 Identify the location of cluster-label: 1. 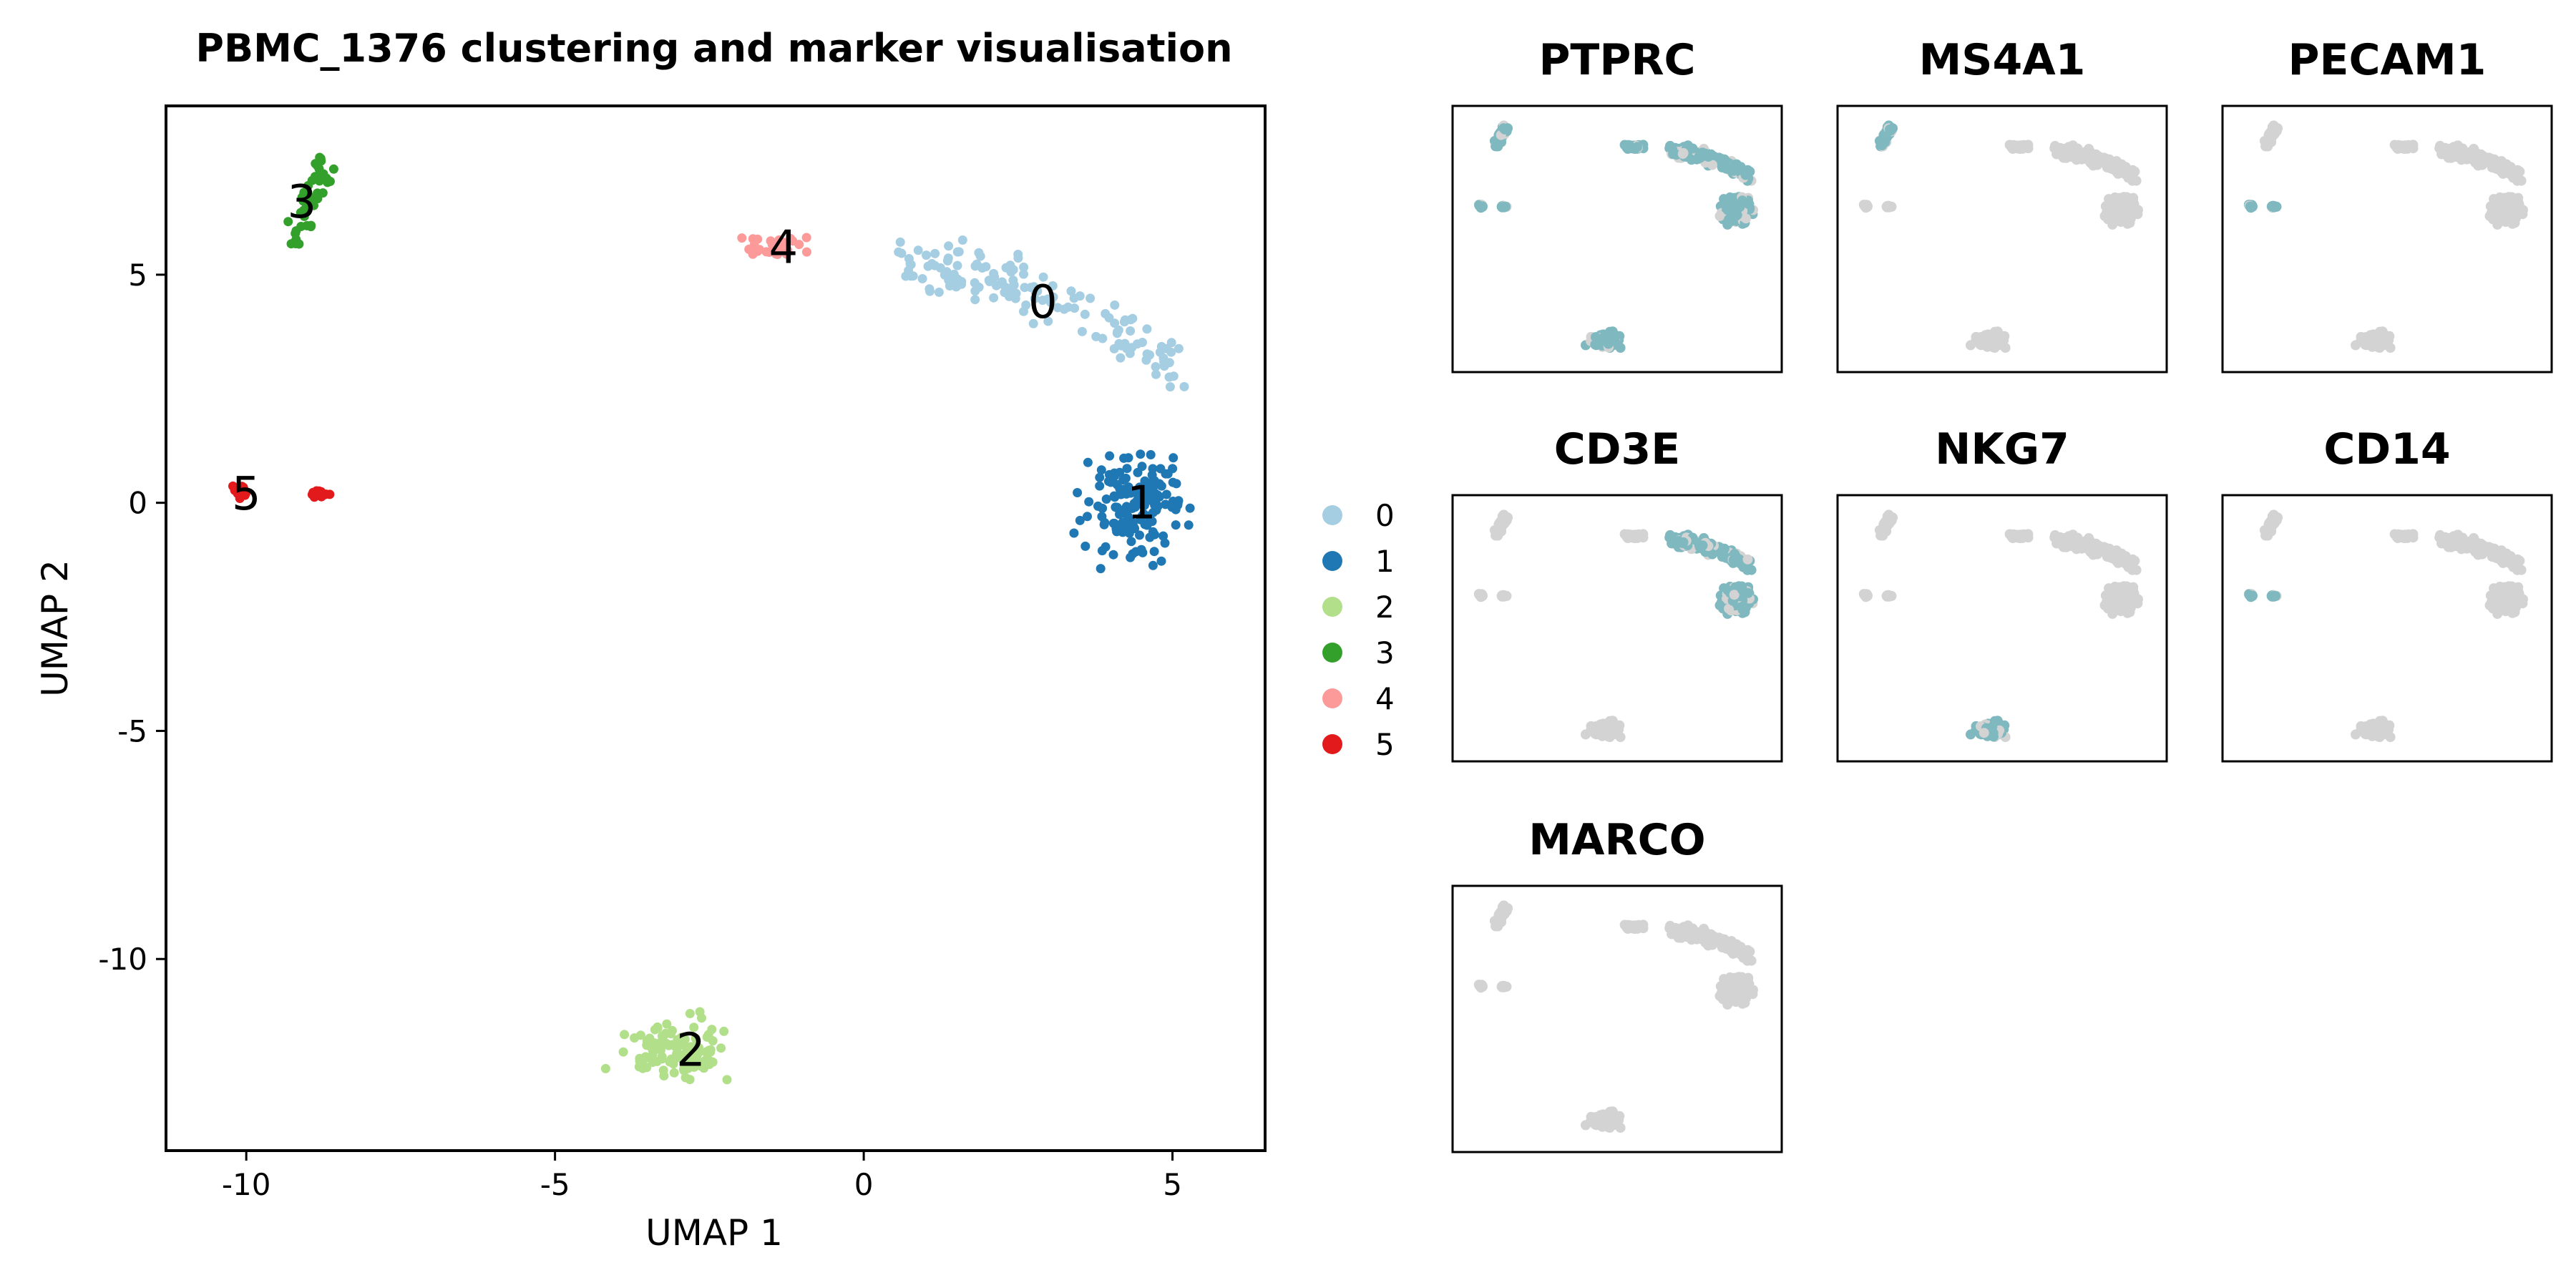
(1141, 503).